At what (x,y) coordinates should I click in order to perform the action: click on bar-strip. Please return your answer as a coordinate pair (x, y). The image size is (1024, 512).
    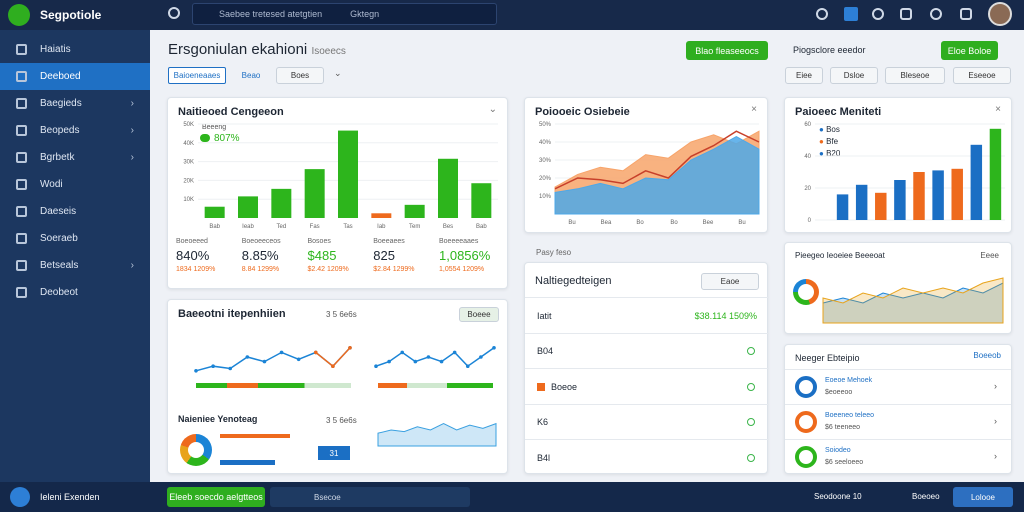
    Looking at the image, I should click on (247, 462).